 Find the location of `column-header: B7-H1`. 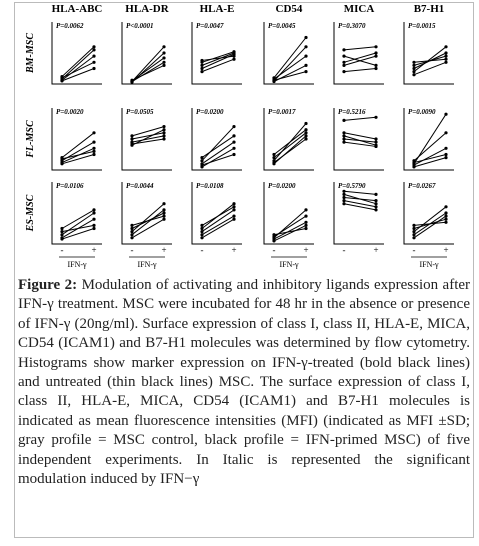

column-header: B7-H1 is located at coordinates (429, 9).